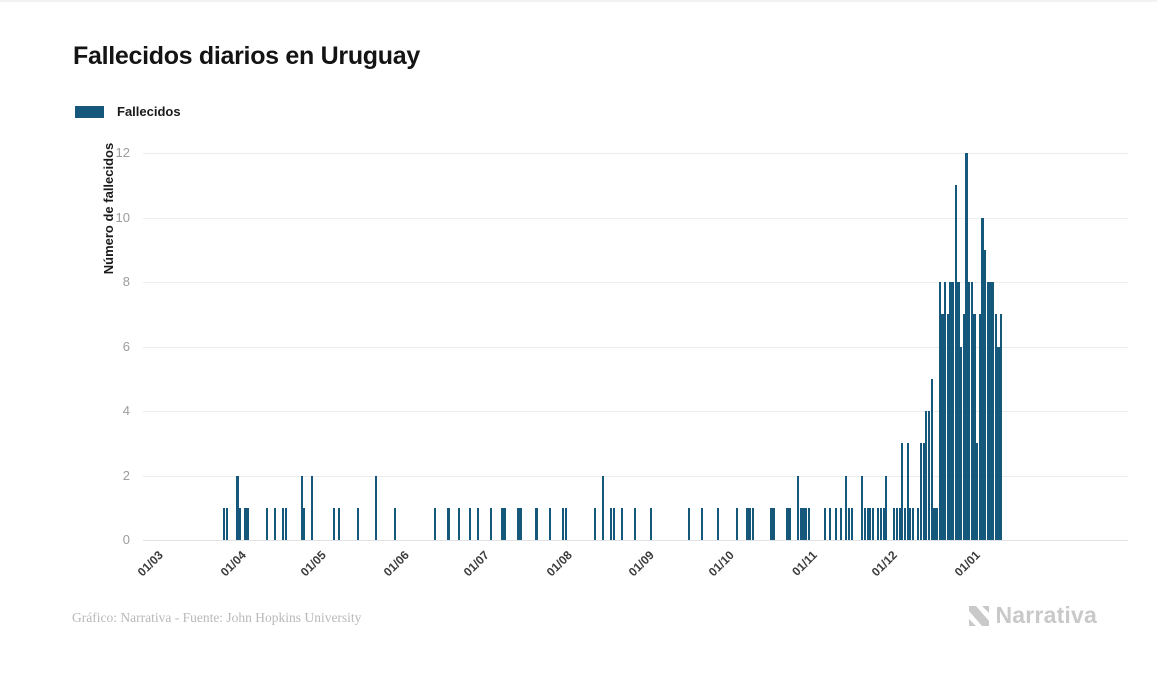 The height and width of the screenshot is (674, 1157). Describe the element at coordinates (126, 281) in the screenshot. I see `y-tick-label: 8` at that location.